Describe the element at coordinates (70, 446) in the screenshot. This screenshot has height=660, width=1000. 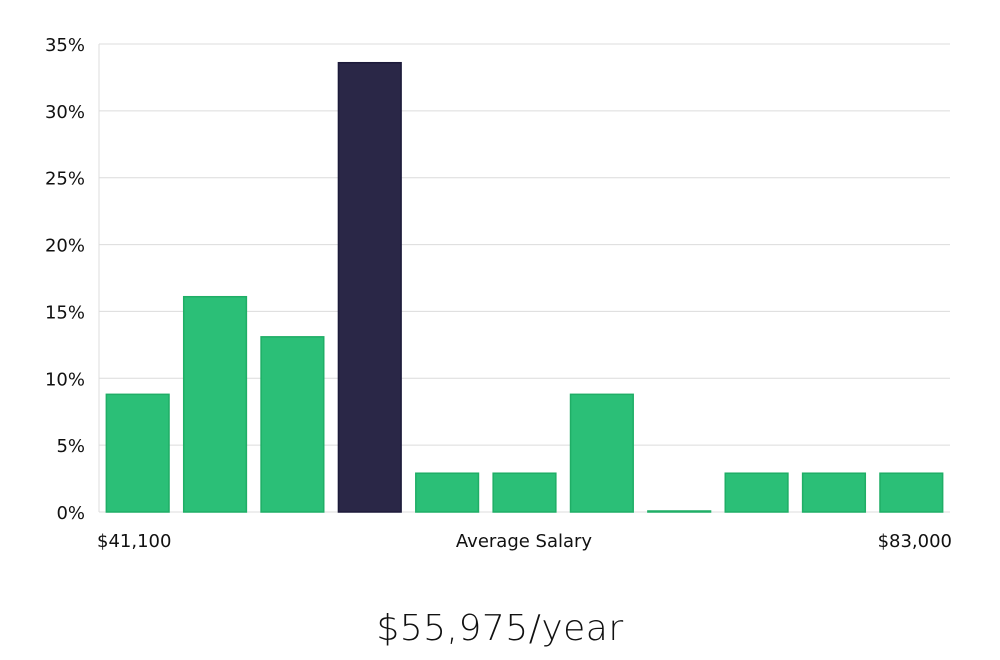
I see `y-tick-label: 5%` at that location.